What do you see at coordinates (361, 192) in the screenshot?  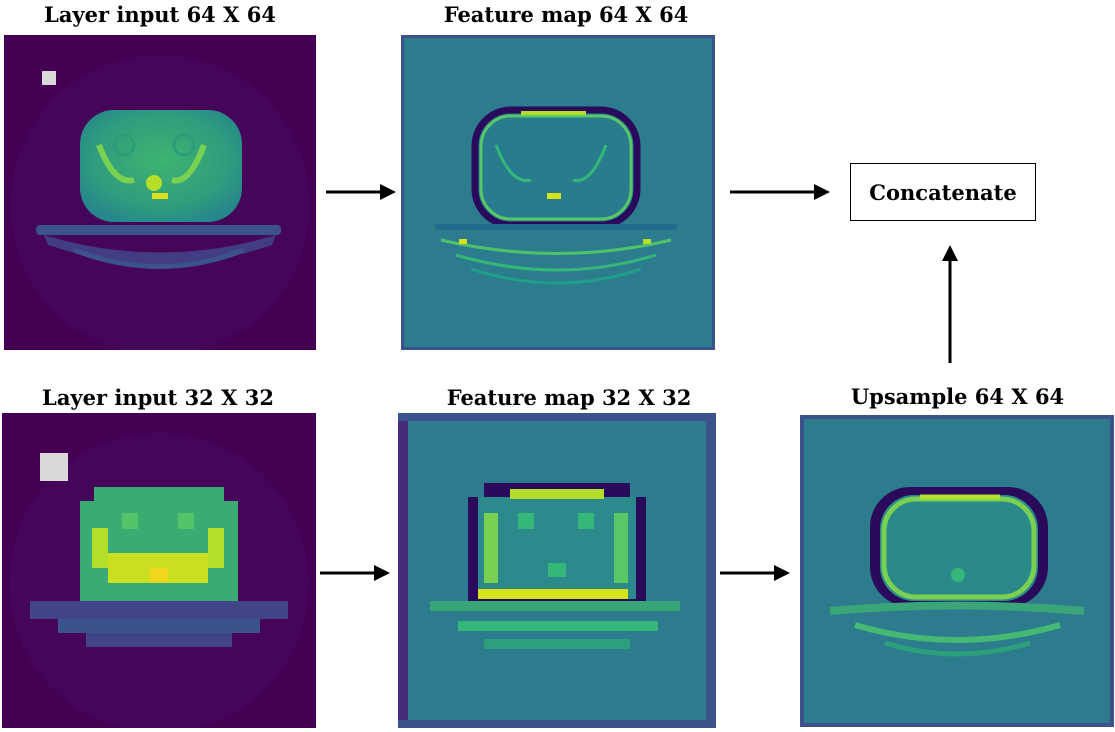 I see `arrow-input64-to-feature64` at bounding box center [361, 192].